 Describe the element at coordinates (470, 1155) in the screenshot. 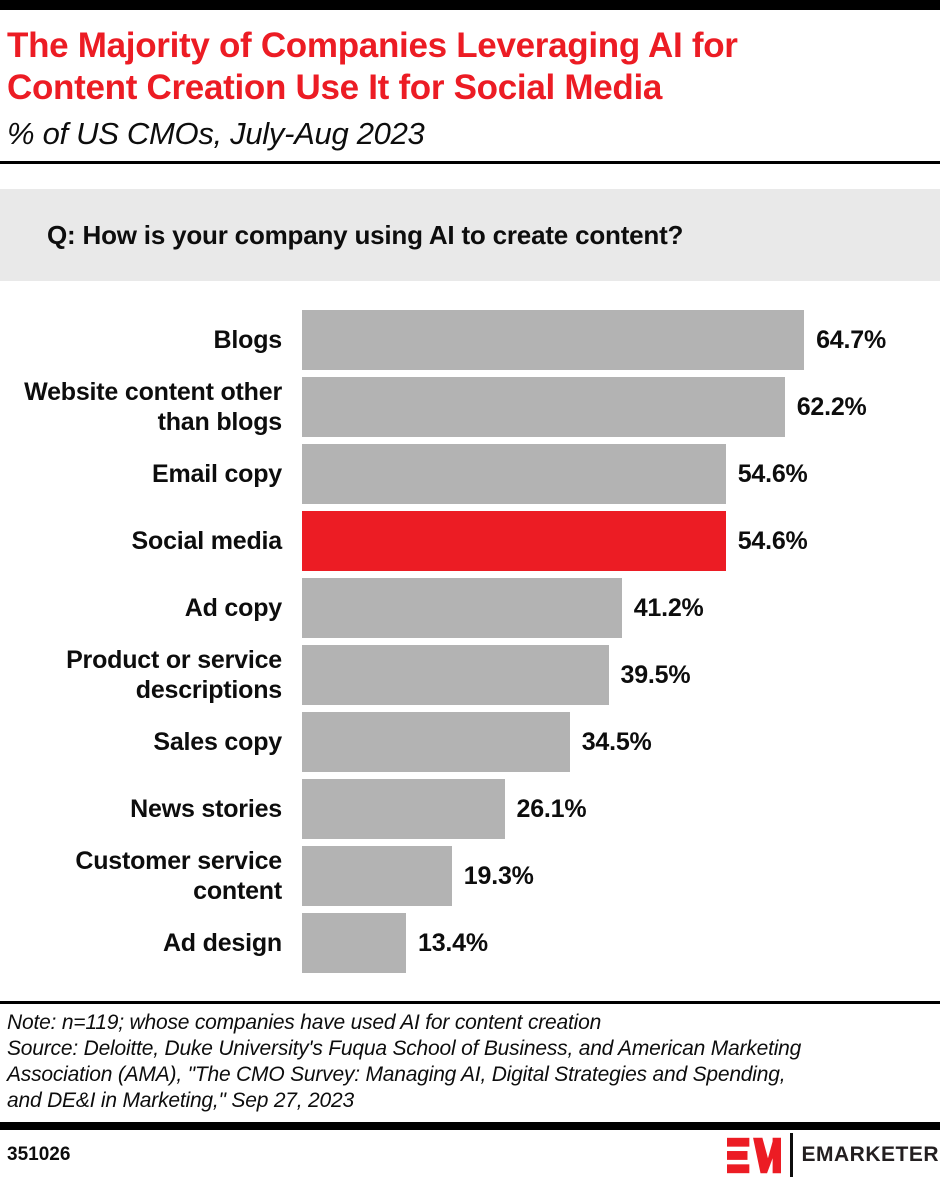

I see `chart-footer: 351026 EMARKETER` at that location.